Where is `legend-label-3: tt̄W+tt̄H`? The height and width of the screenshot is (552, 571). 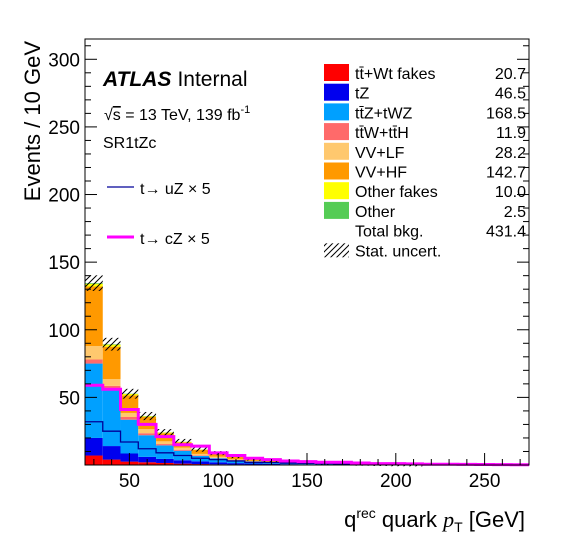
legend-label-3: tt̄W+tt̄H is located at coordinates (382, 133).